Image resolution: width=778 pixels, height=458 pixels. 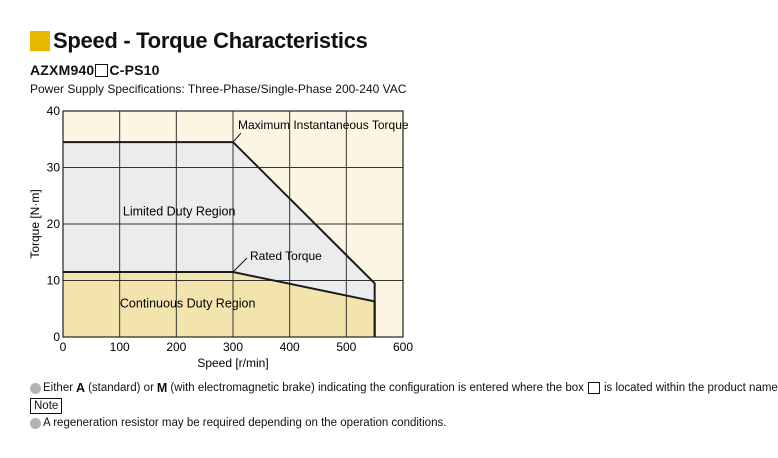 I want to click on x-axis-label: Speed [r/min], so click(x=232, y=363).